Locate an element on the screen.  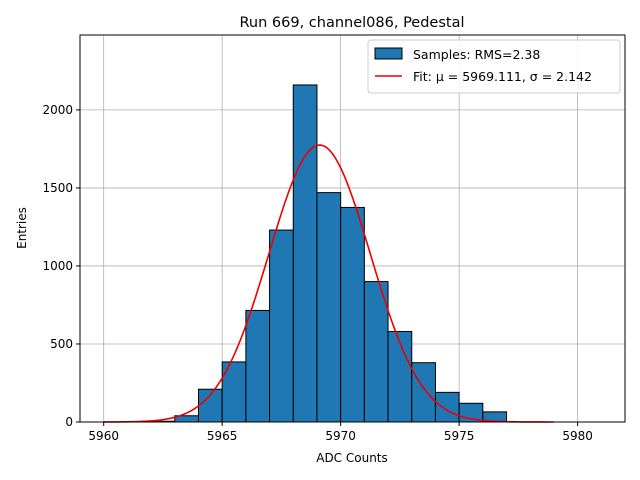
chart-title: Run 669, channel086, Pedestal is located at coordinates (351, 23).